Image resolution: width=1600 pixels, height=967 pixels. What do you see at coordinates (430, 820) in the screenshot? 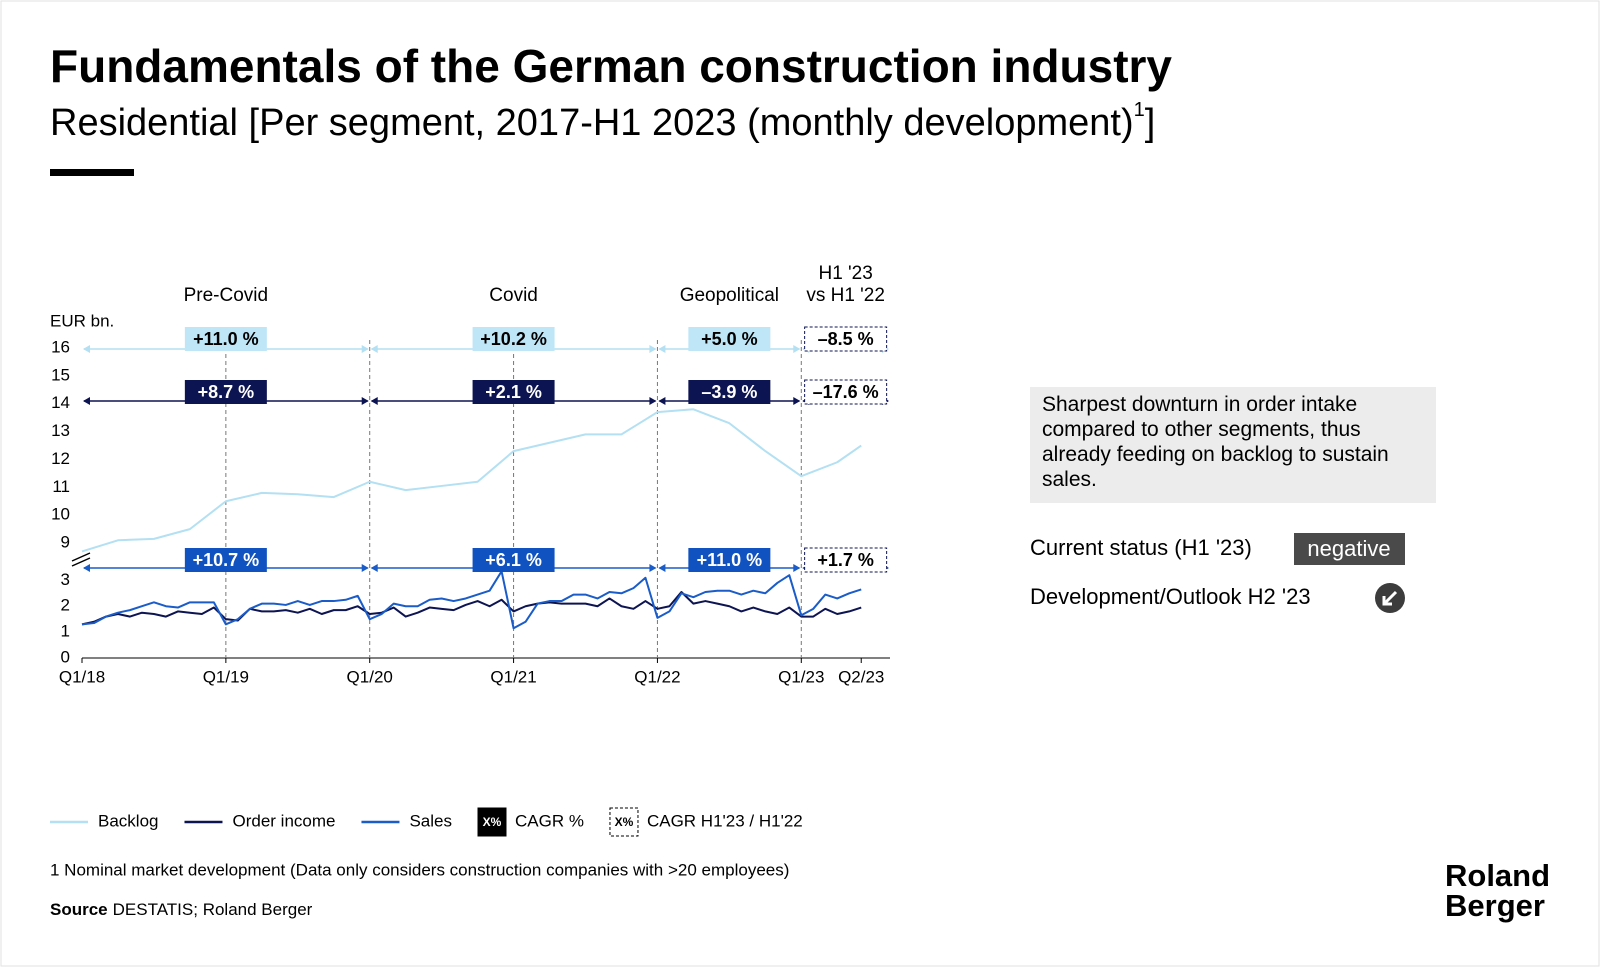
I see `legend-label: Sales` at bounding box center [430, 820].